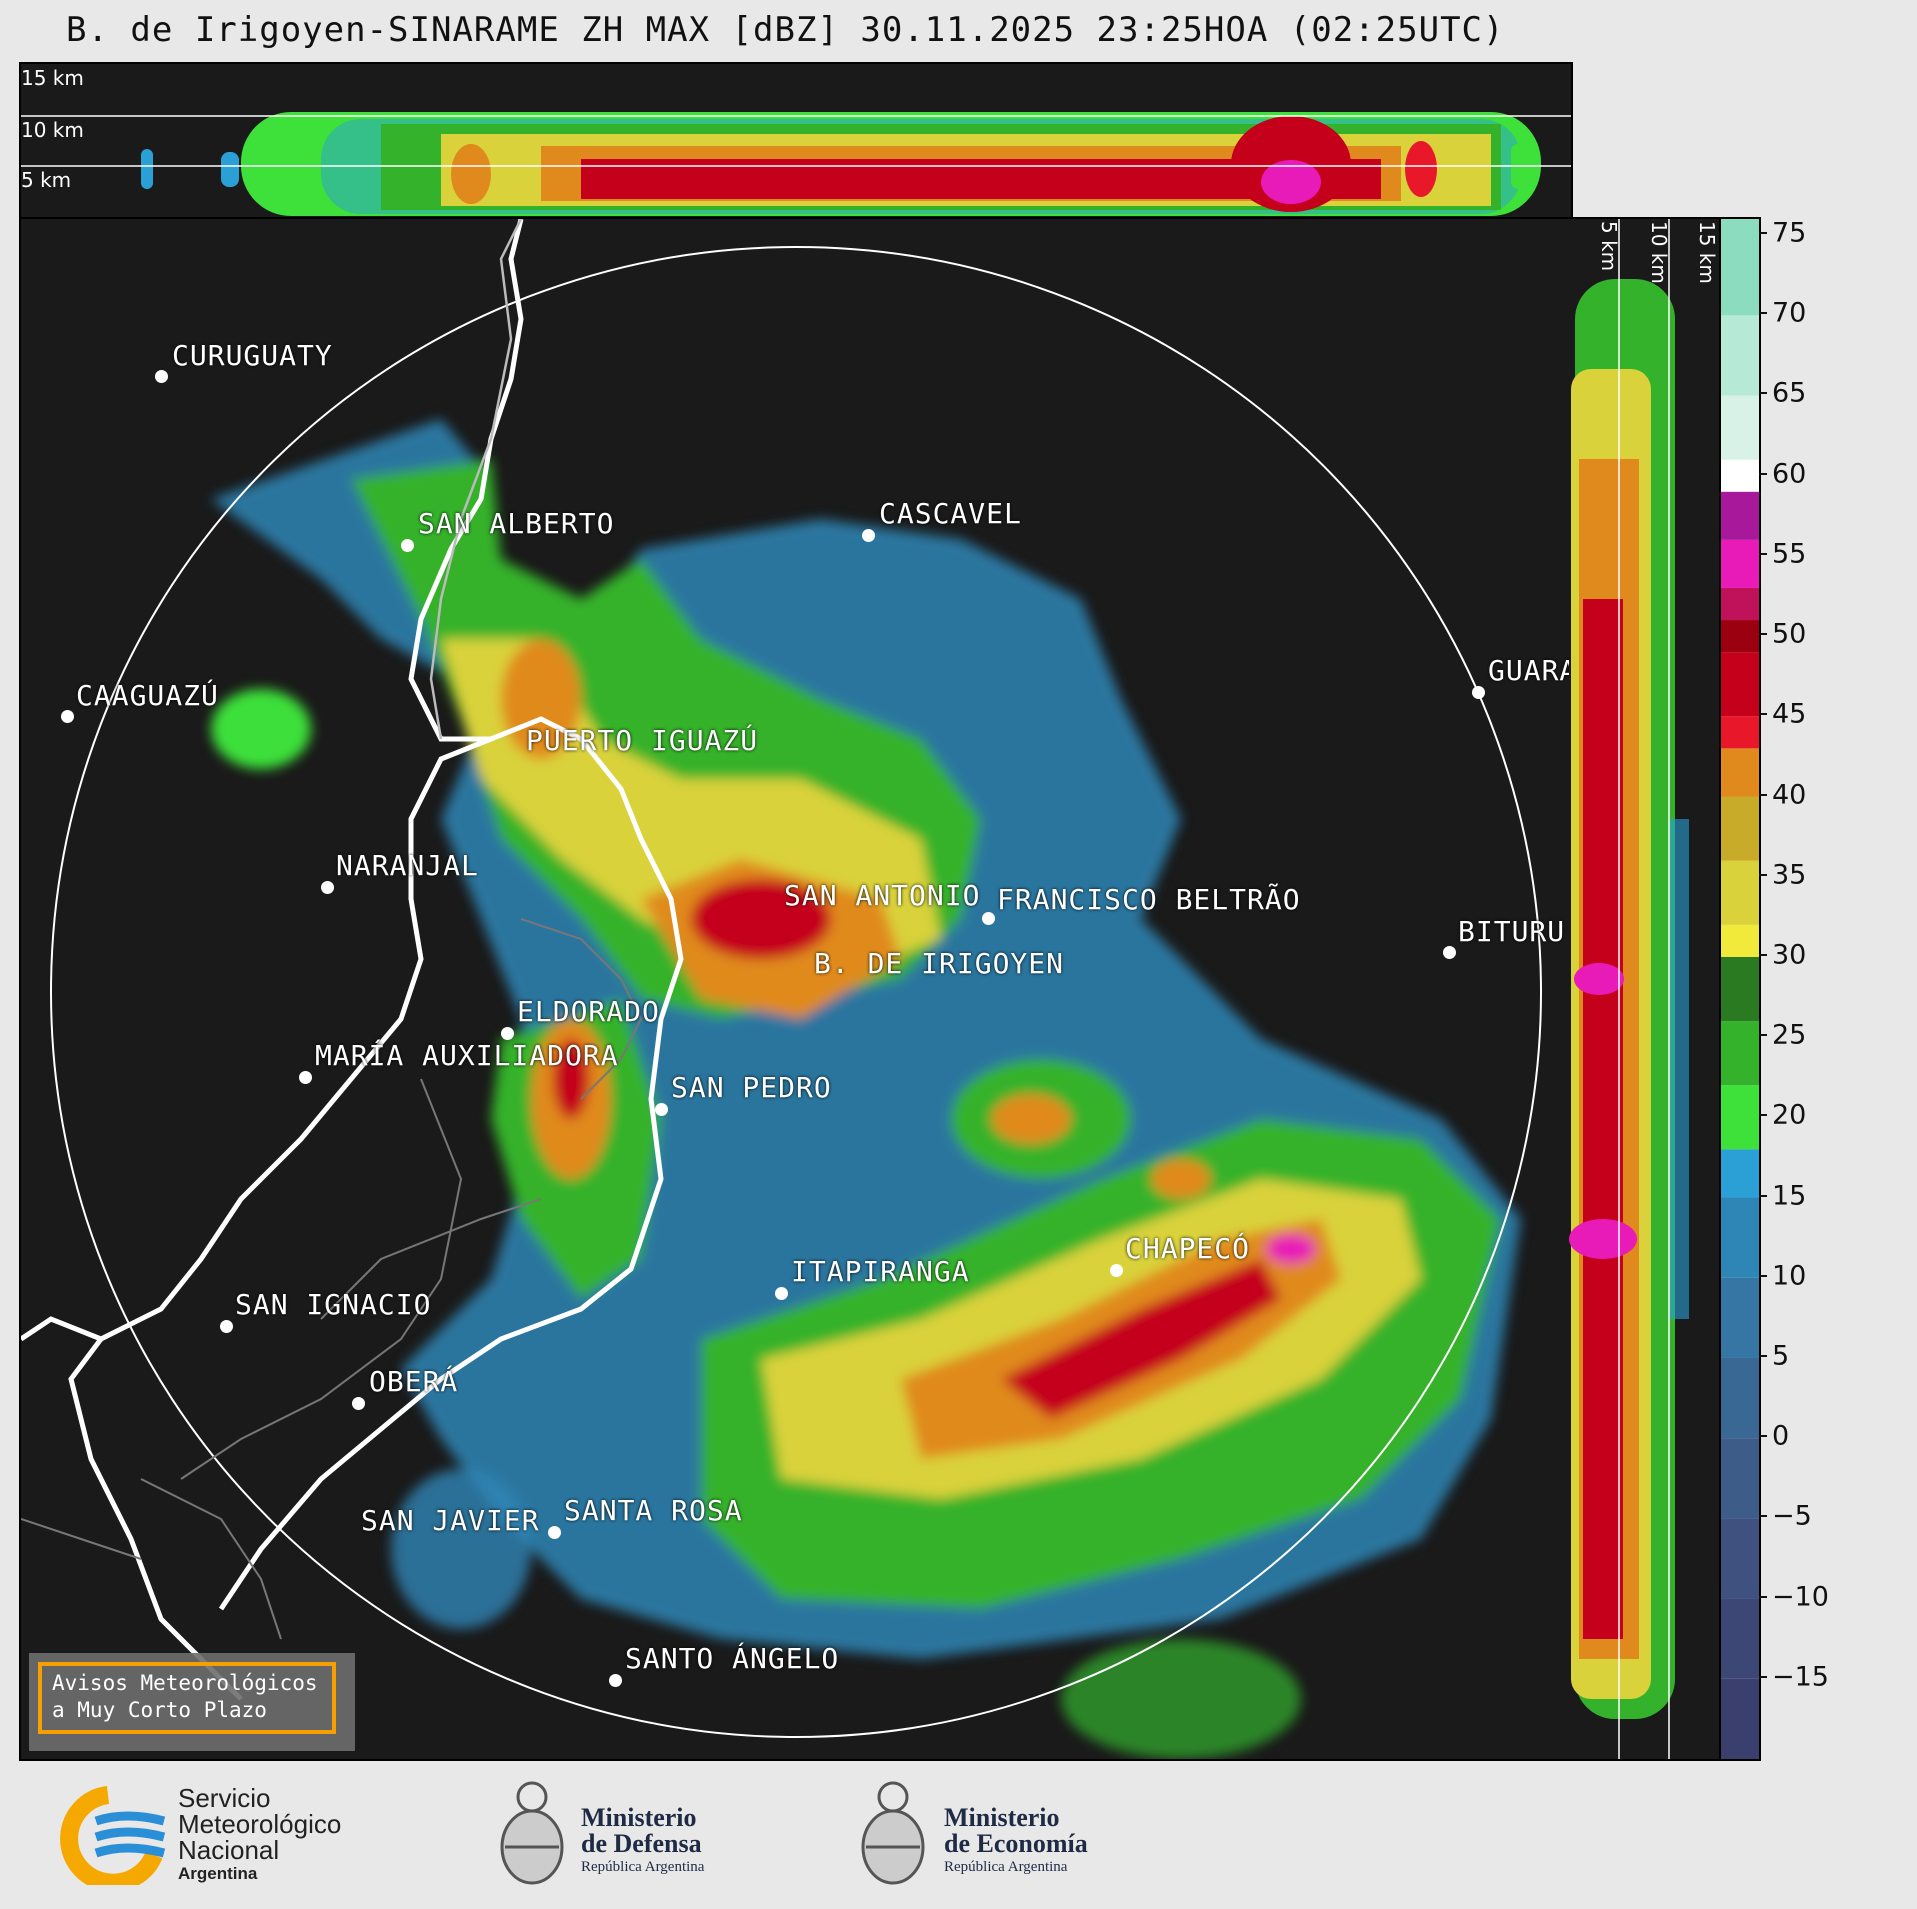 The image size is (1917, 1909). Describe the element at coordinates (516, 523) in the screenshot. I see `city-label-san-alberto: SAN ALBERTO` at that location.